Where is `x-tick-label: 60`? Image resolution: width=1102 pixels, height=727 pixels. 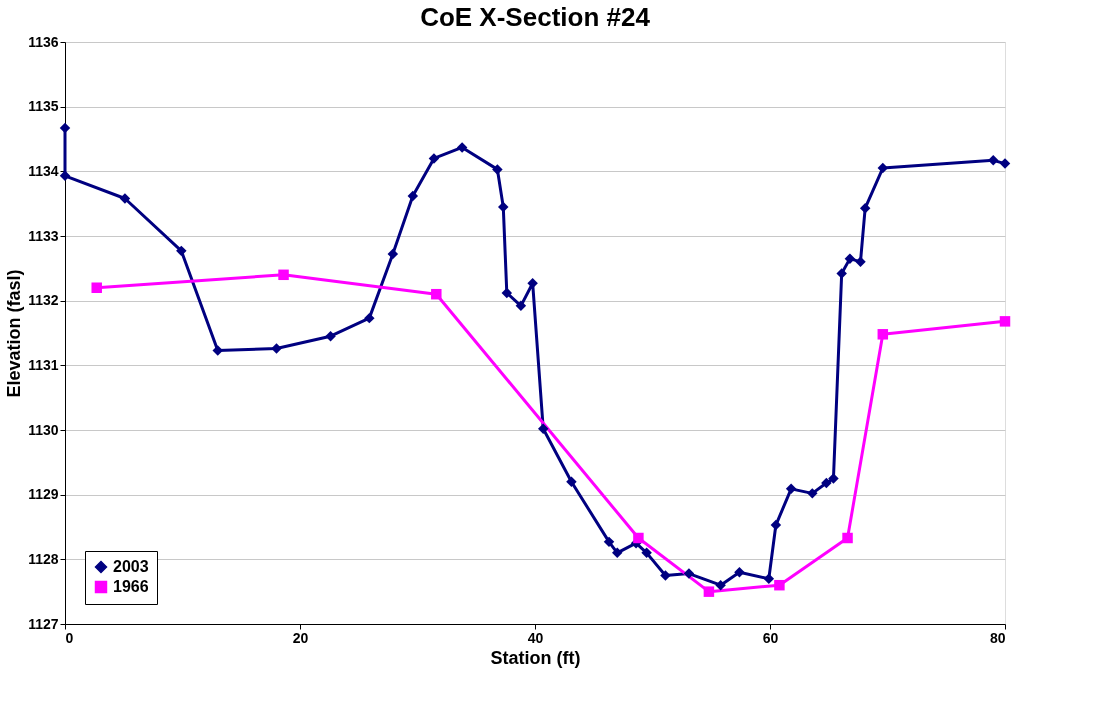 x-tick-label: 60 is located at coordinates (770, 637).